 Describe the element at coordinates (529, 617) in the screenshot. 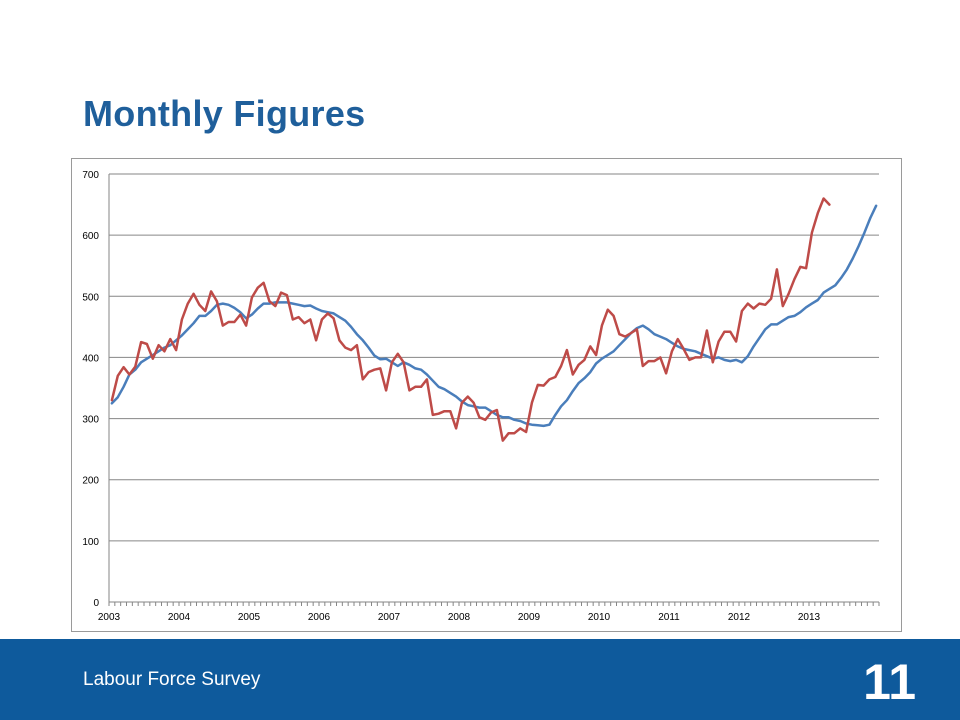

I see `x-tick-label: 2009` at that location.